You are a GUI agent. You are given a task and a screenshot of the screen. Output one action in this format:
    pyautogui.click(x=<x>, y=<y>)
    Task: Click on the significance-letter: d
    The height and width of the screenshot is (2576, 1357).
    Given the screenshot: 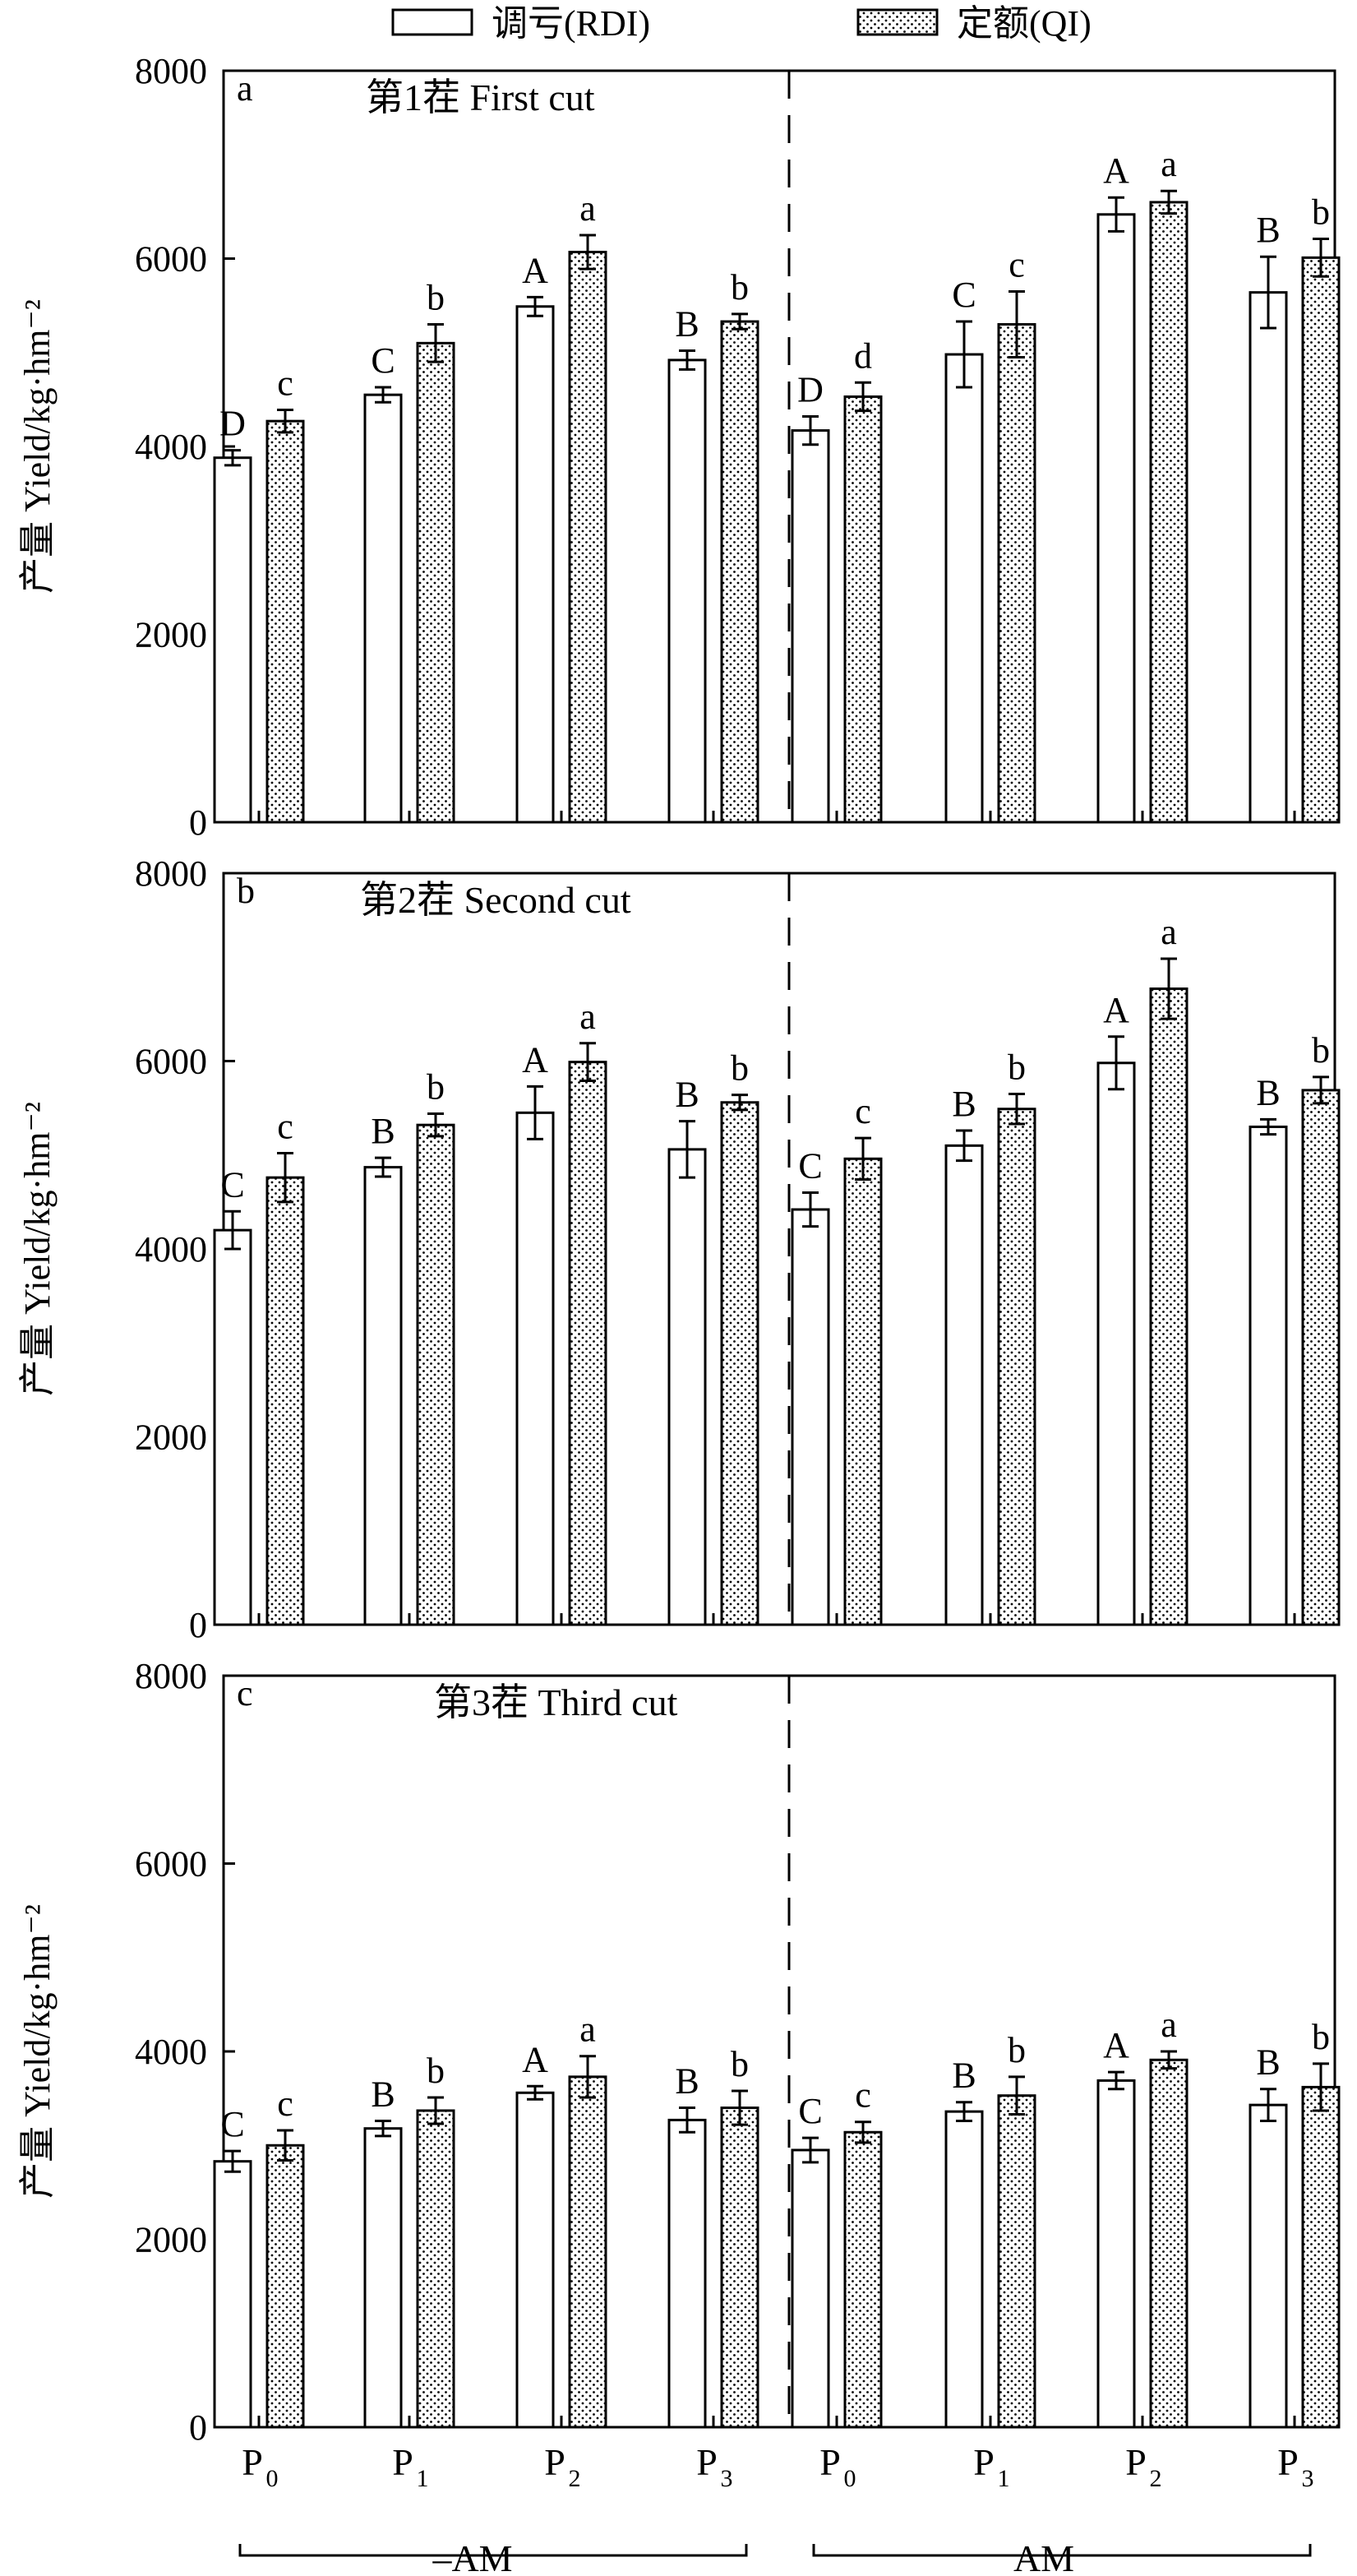 What is the action you would take?
    pyautogui.click(x=863, y=355)
    